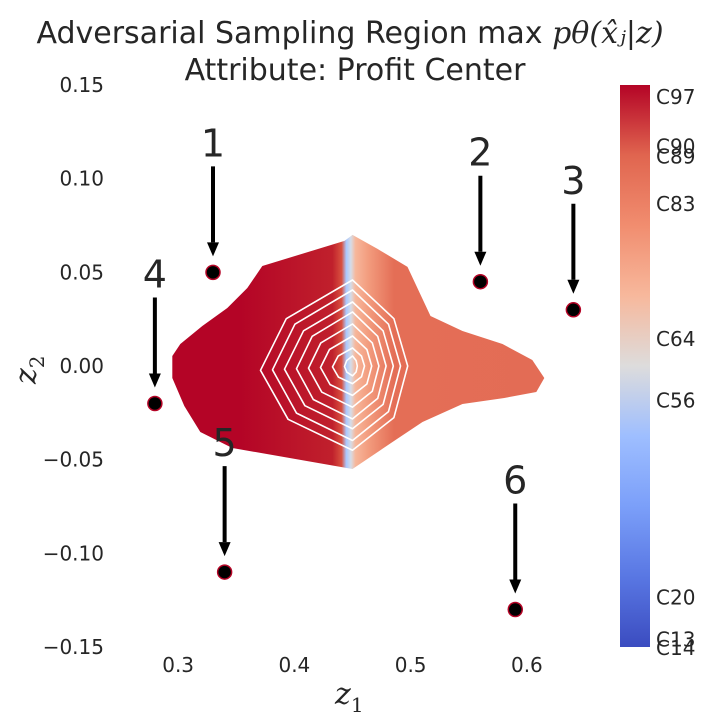  I want to click on colorbar-tick-label: C97, so click(675, 97).